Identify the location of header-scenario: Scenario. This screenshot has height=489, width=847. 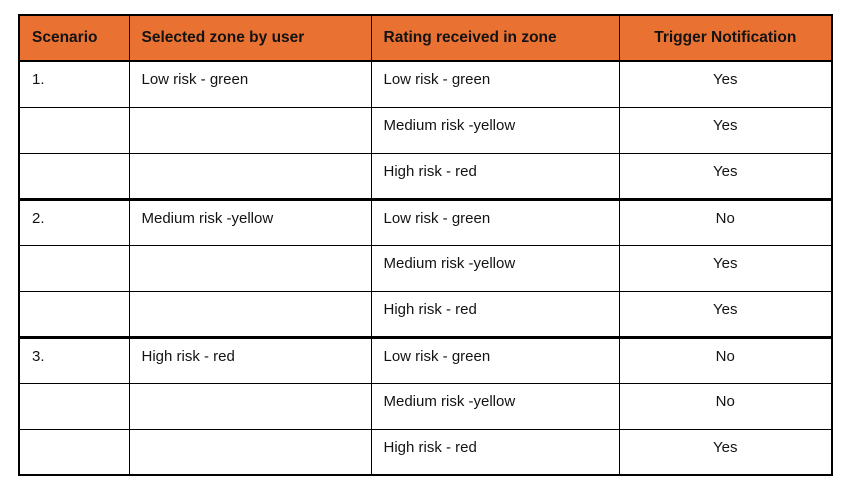
(74, 38).